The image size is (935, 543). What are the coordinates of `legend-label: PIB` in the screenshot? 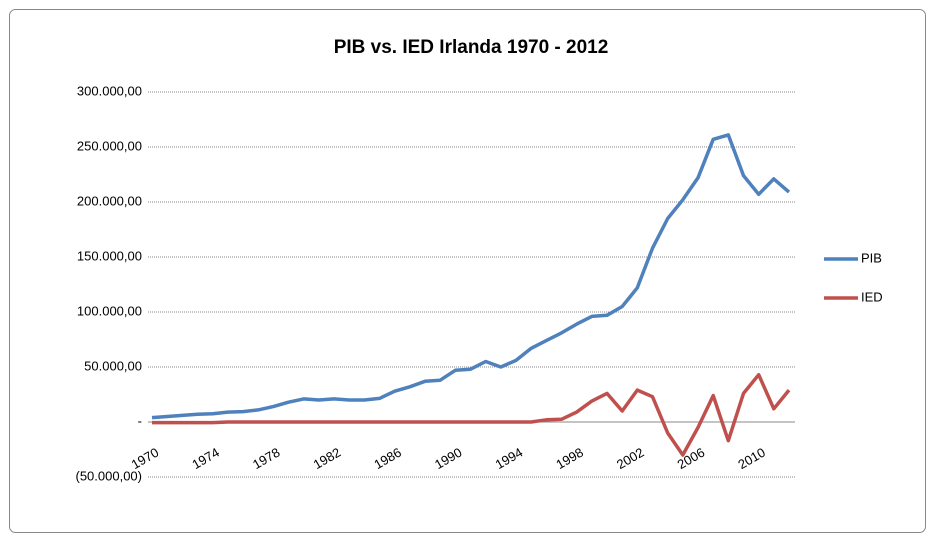 It's located at (871, 257).